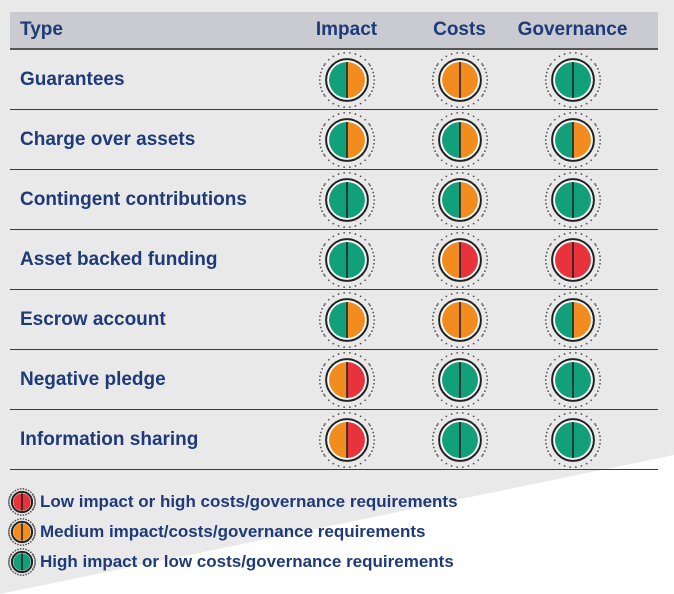  I want to click on row-type-label: Information sharing, so click(109, 439).